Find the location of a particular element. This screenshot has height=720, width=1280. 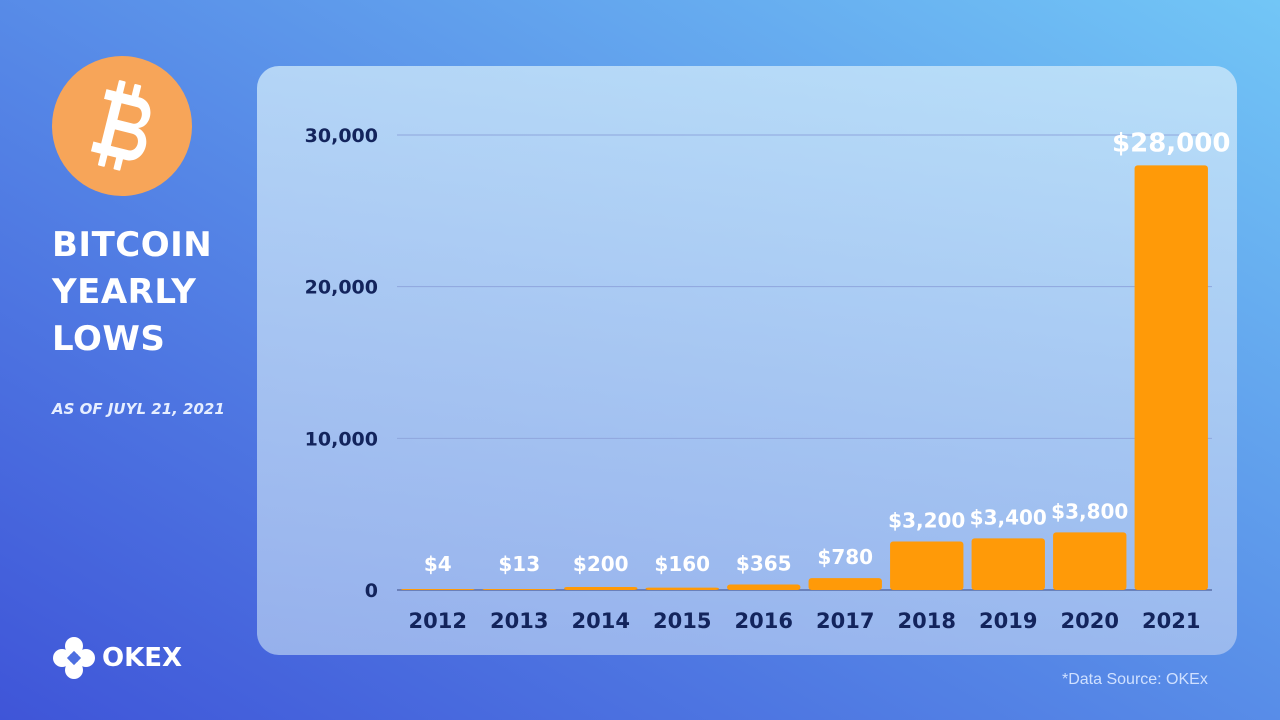

data-label: $28,000 is located at coordinates (1171, 143).